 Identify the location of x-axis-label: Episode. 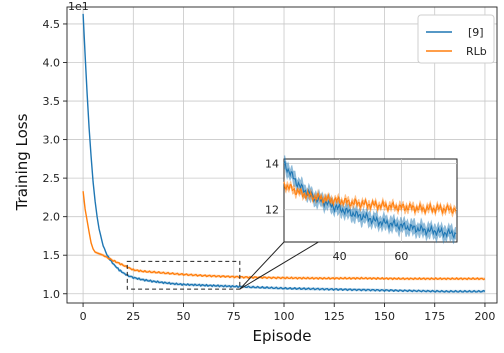
(282, 336).